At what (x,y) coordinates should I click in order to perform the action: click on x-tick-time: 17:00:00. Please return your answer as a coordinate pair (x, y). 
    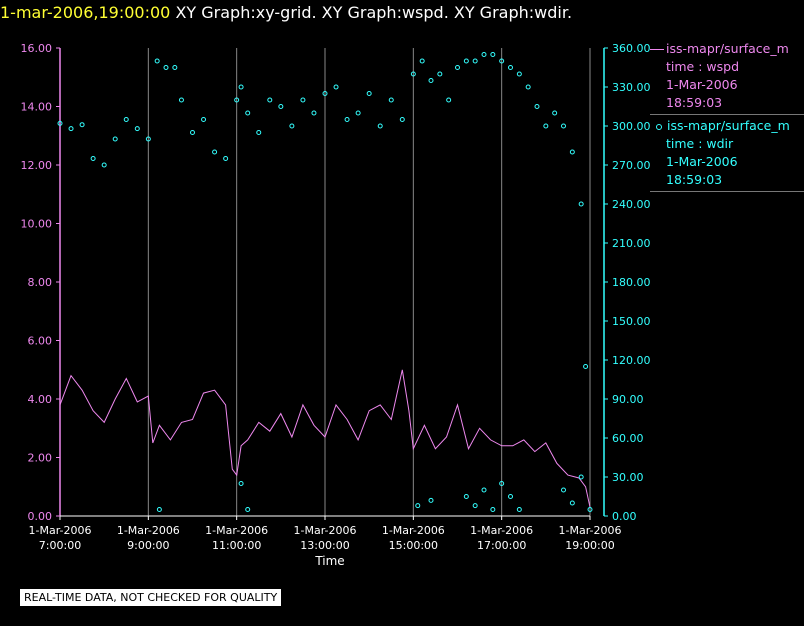
    Looking at the image, I should click on (501, 545).